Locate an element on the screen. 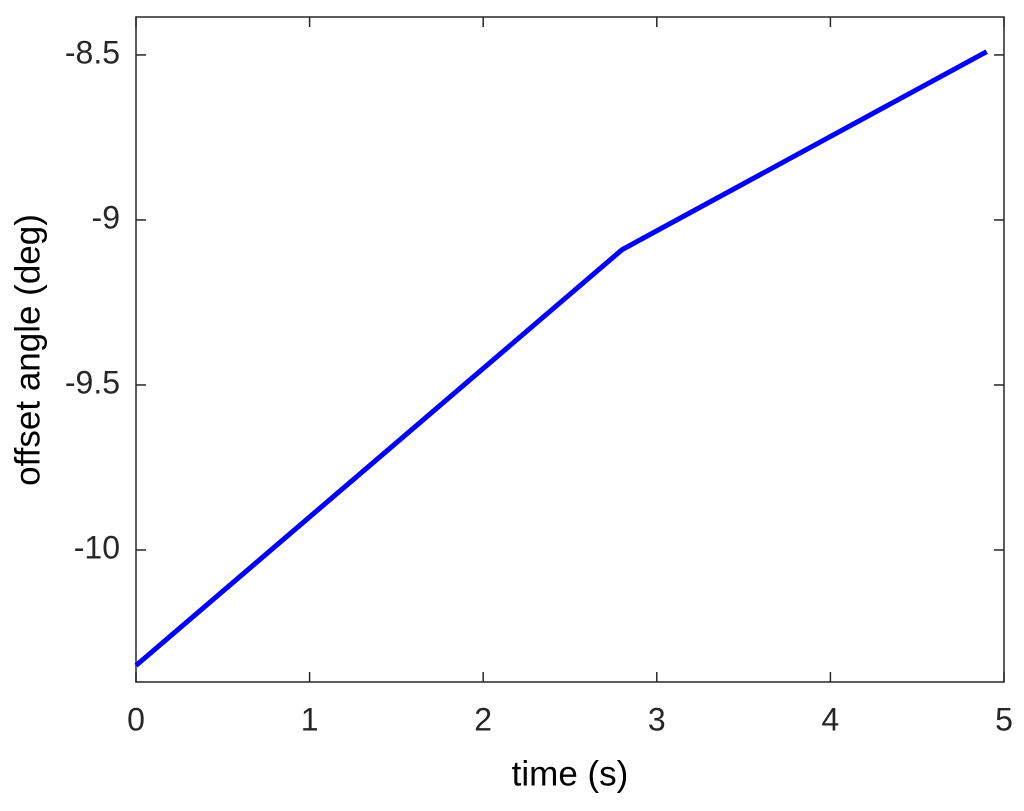 The height and width of the screenshot is (811, 1024). y-tick-label: -9 is located at coordinates (106, 217).